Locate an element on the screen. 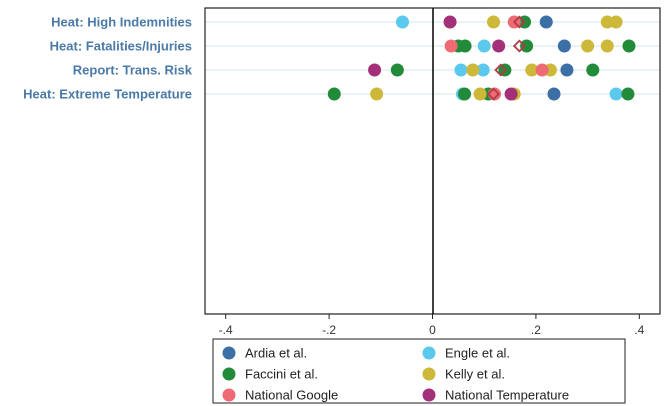  category-label: Heat: High Indemnities is located at coordinates (121, 22).